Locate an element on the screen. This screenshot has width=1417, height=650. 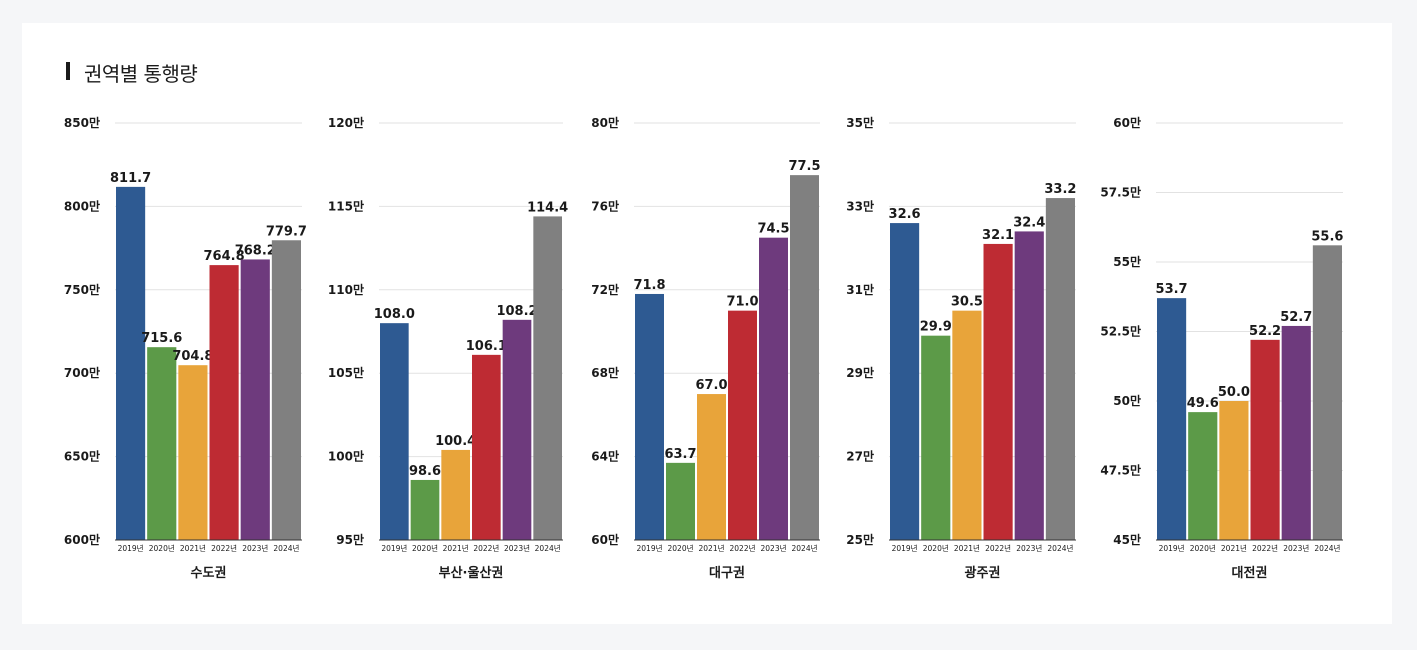
bar-value-label: 63.7 is located at coordinates (680, 454).